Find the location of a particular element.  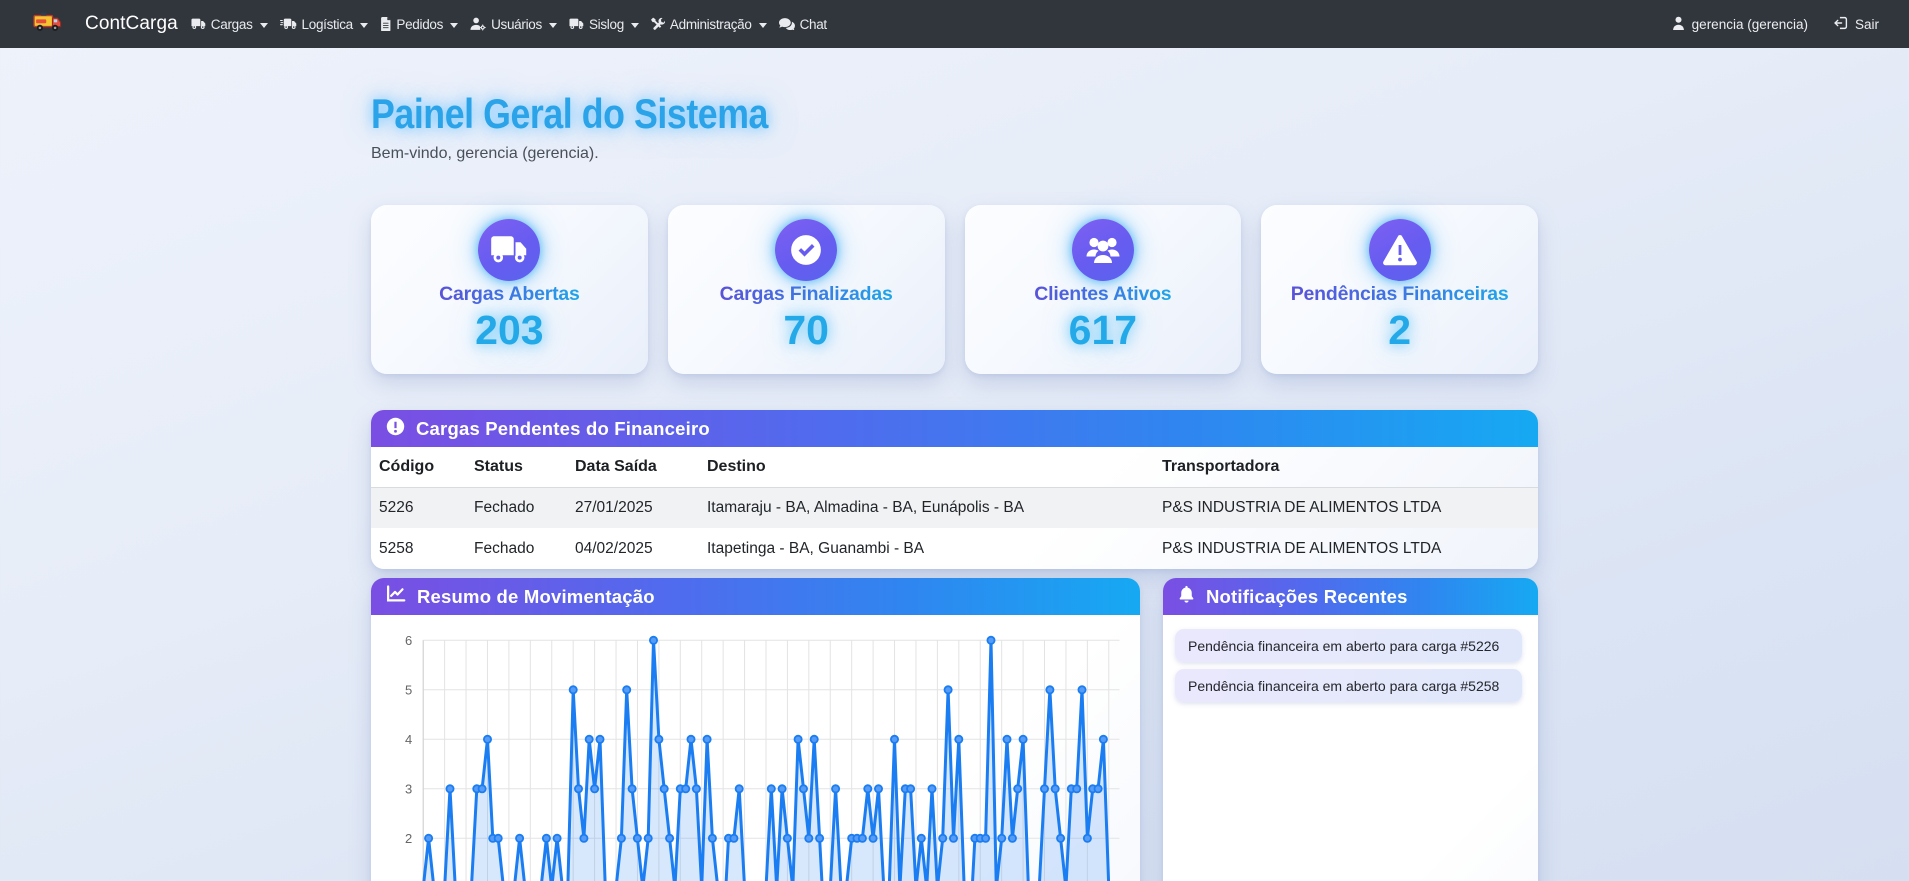

nav-item-label: Cargas is located at coordinates (231, 24).